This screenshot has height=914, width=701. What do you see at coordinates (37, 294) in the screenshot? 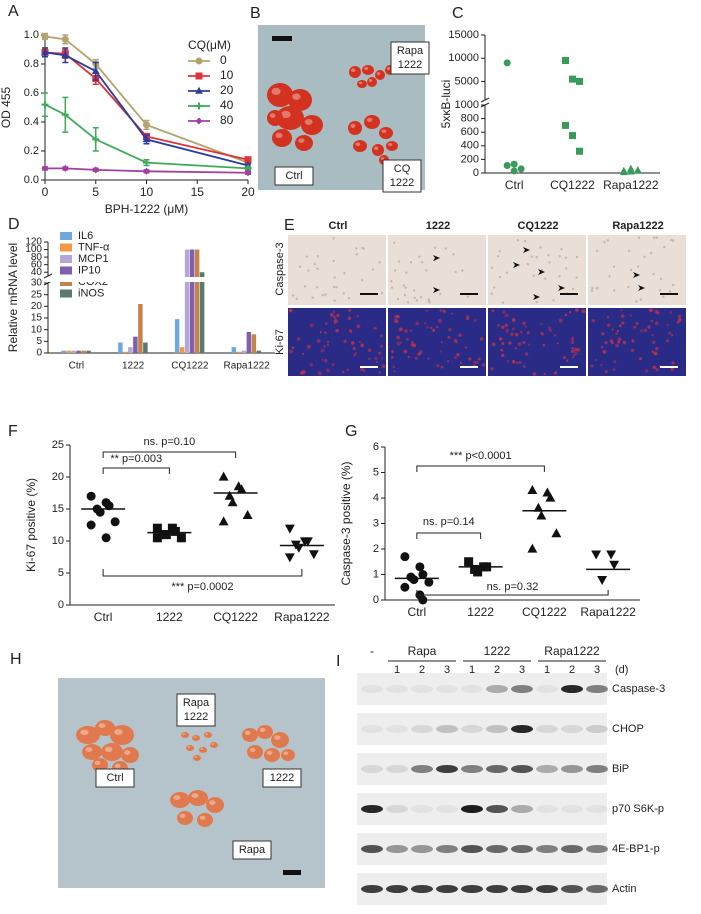
I see `y-tick-label: 25` at bounding box center [37, 294].